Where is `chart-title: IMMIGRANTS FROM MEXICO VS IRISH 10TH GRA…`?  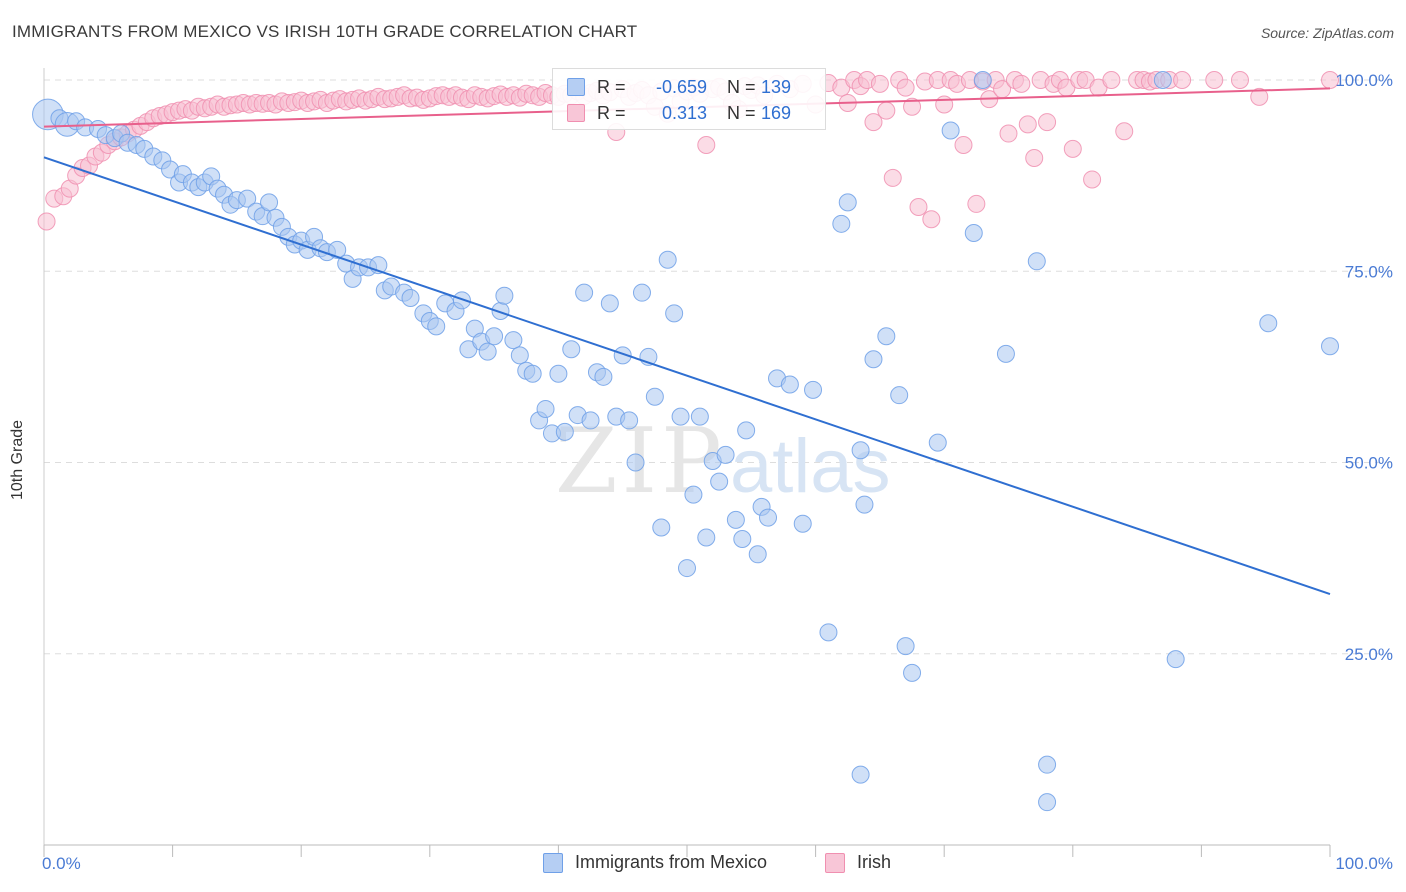
chart-title: IMMIGRANTS FROM MEXICO VS IRISH 10TH GRA… is located at coordinates (325, 31).